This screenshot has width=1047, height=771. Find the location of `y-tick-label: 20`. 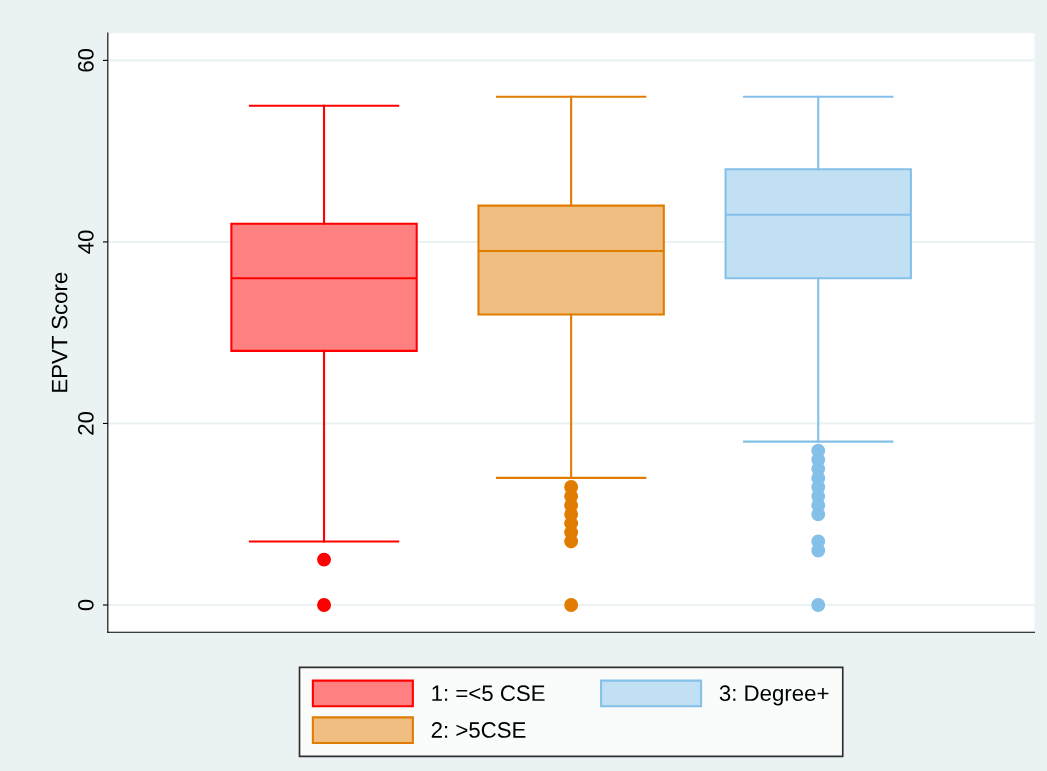

y-tick-label: 20 is located at coordinates (85, 423).